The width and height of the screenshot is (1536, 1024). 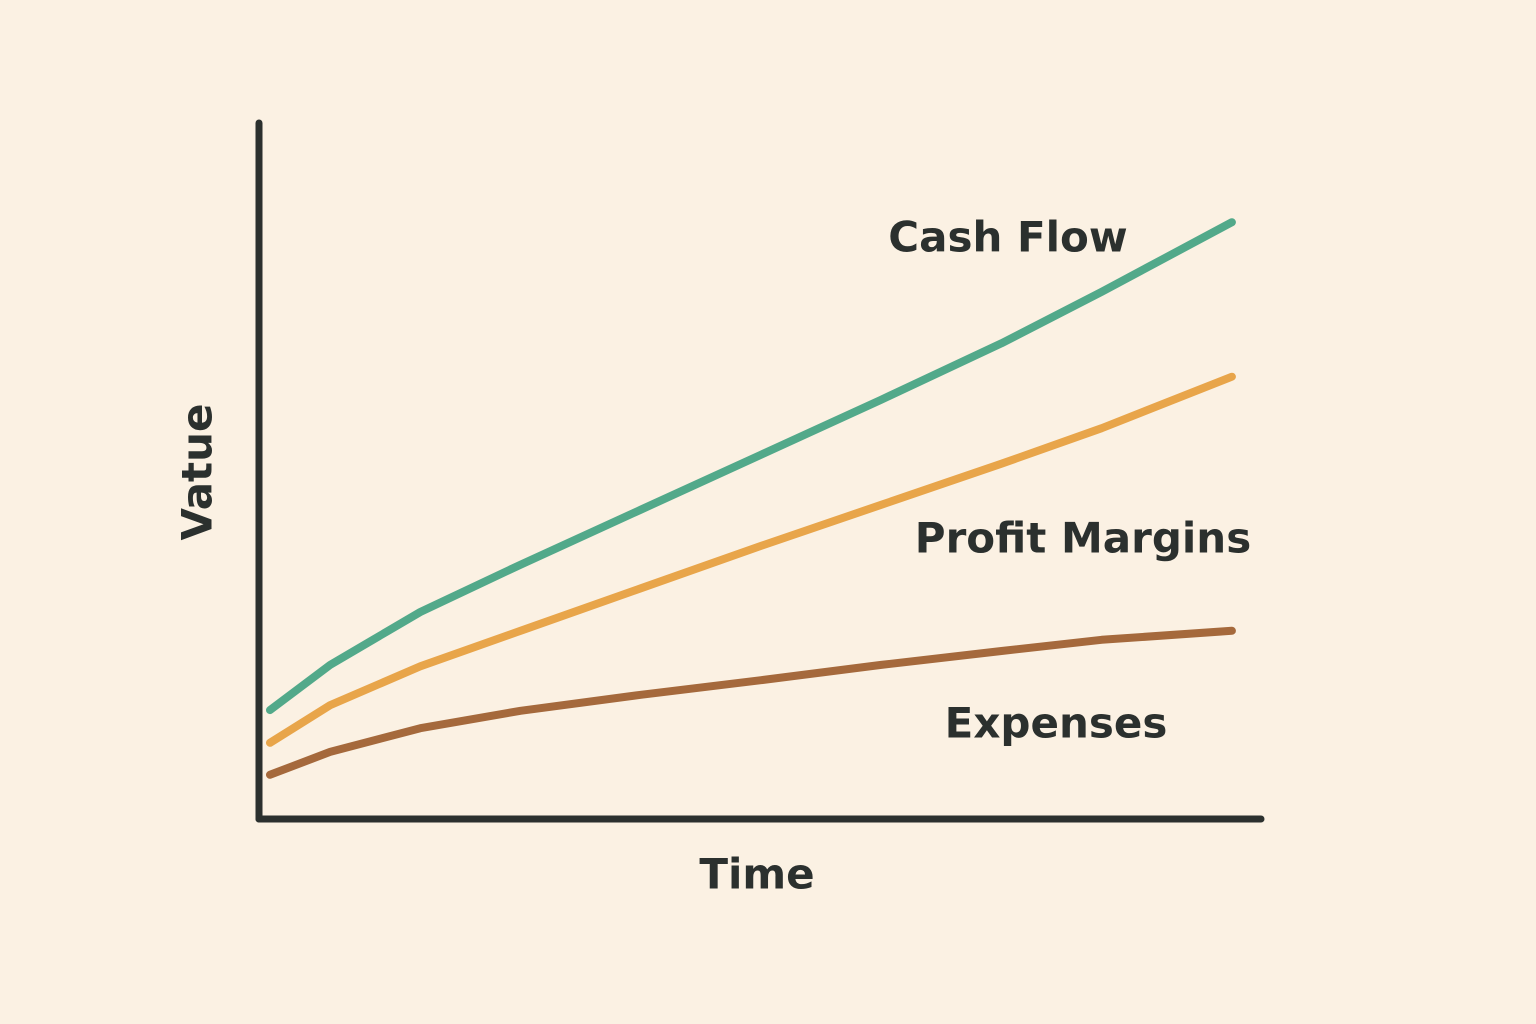 What do you see at coordinates (756, 874) in the screenshot?
I see `x-axis-label: Time` at bounding box center [756, 874].